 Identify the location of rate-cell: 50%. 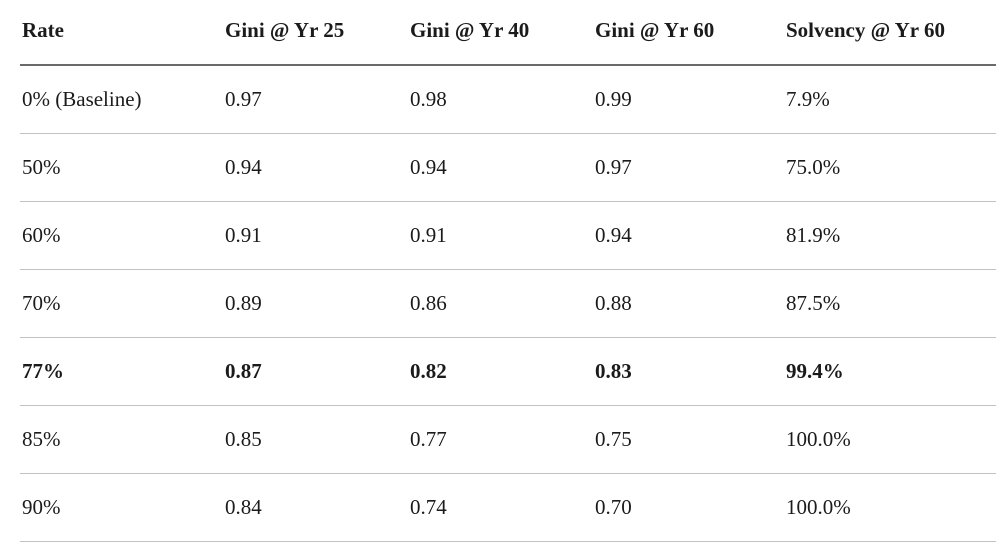
(121, 167).